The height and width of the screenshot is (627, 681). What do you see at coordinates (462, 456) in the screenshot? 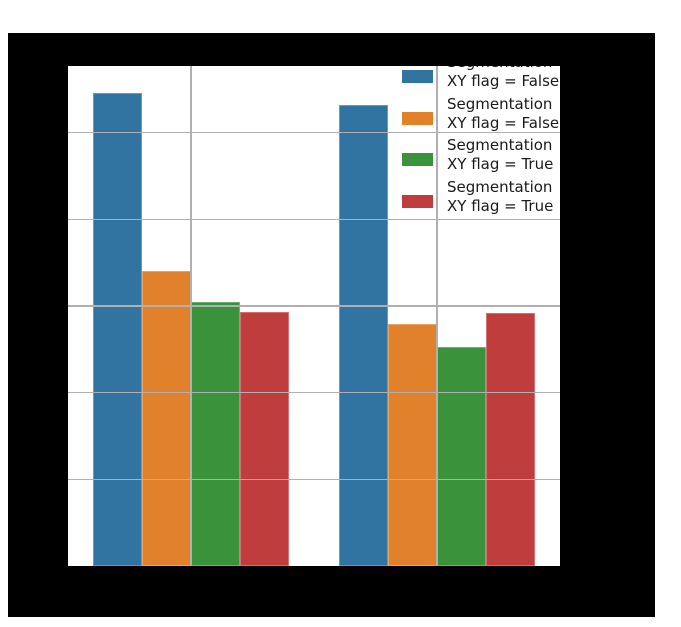
I see `bar-green-group2` at bounding box center [462, 456].